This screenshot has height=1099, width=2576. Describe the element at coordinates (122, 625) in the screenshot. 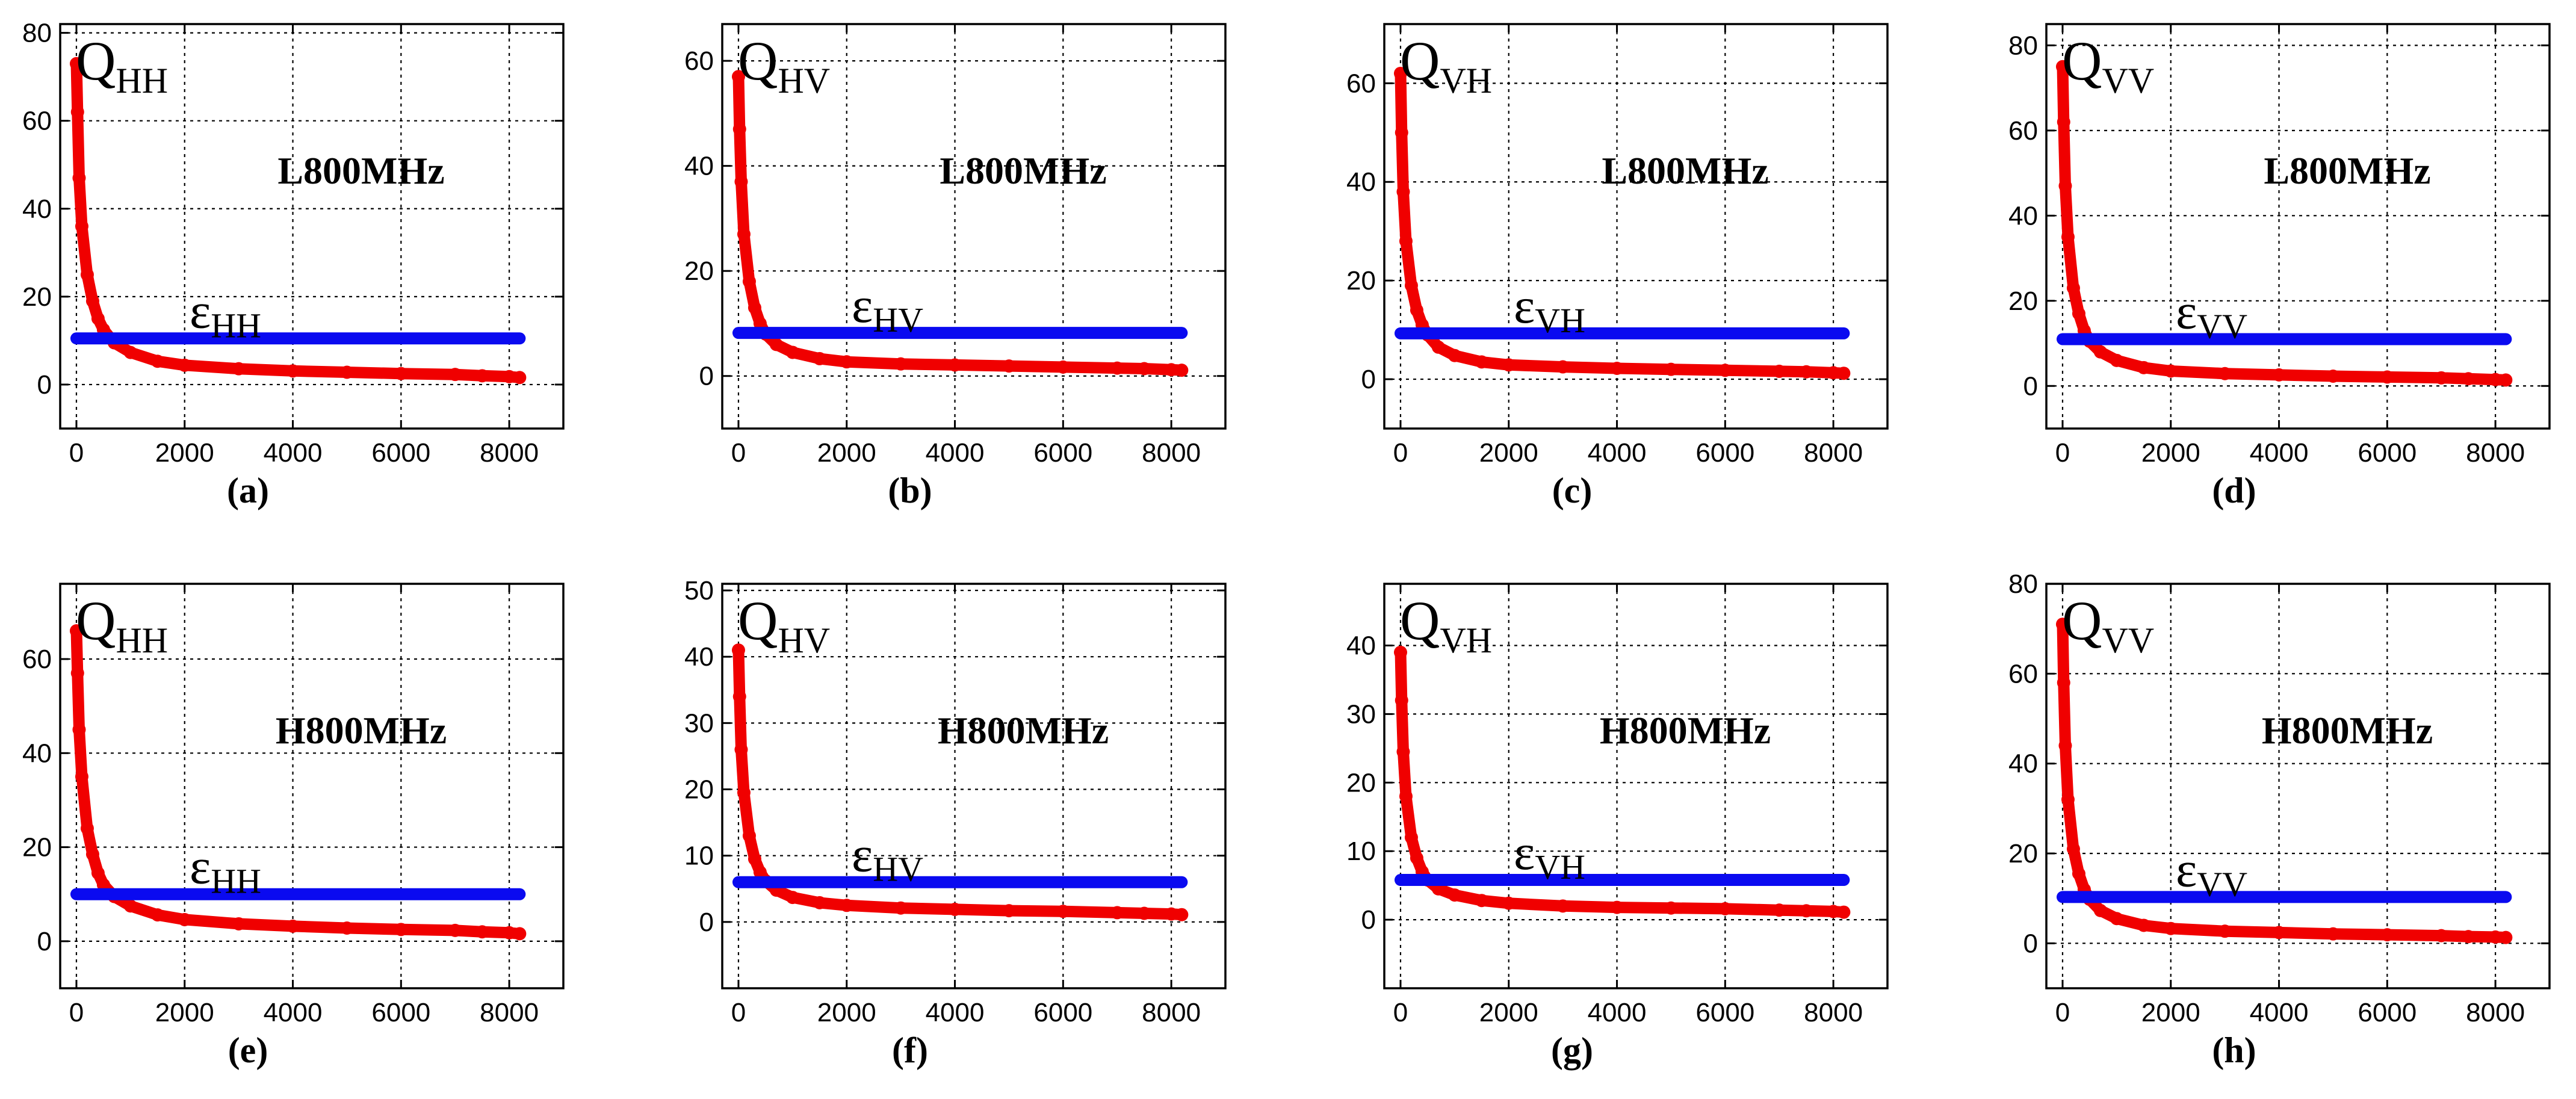

I see `q-label: QHH` at that location.